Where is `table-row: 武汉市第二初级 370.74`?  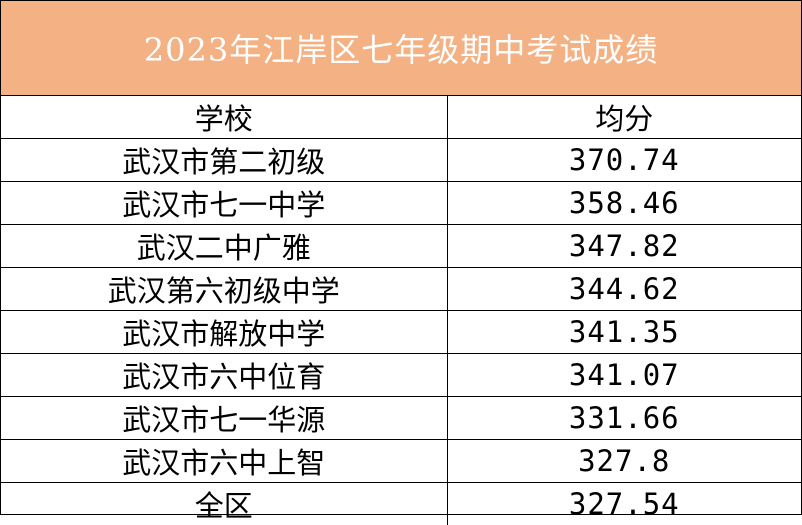 table-row: 武汉市第二初级 370.74 is located at coordinates (401, 160).